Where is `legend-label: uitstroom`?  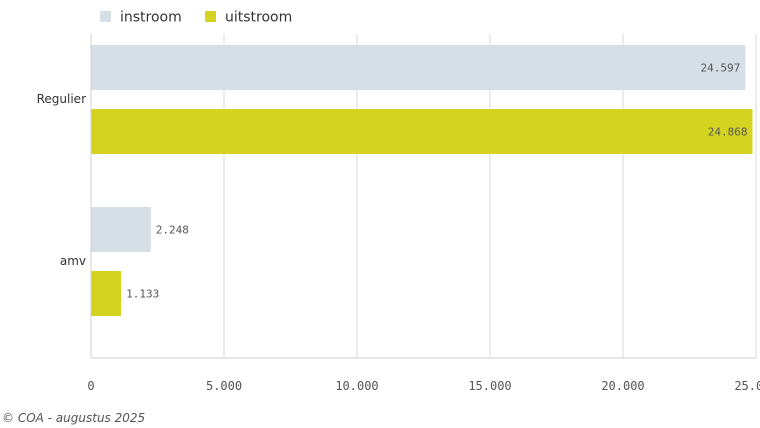 legend-label: uitstroom is located at coordinates (258, 18).